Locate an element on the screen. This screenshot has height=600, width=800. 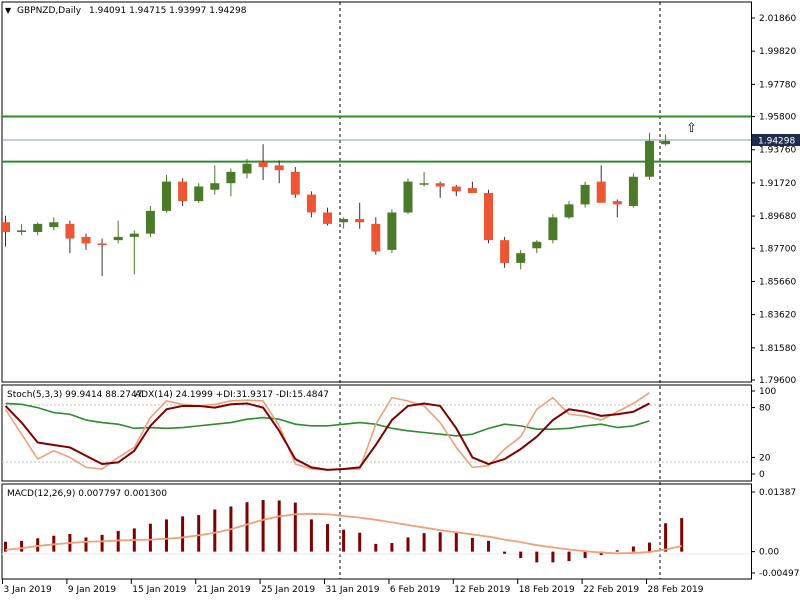
axis-tick-label: 0 is located at coordinates (762, 475).